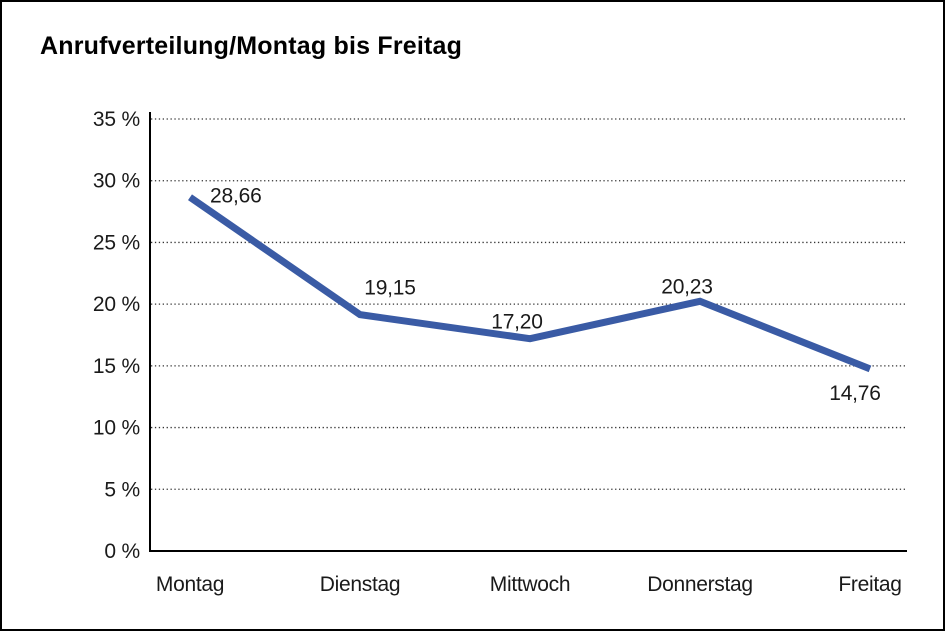 This screenshot has height=631, width=945. What do you see at coordinates (116, 181) in the screenshot?
I see `y-tick-label: 30 %` at bounding box center [116, 181].